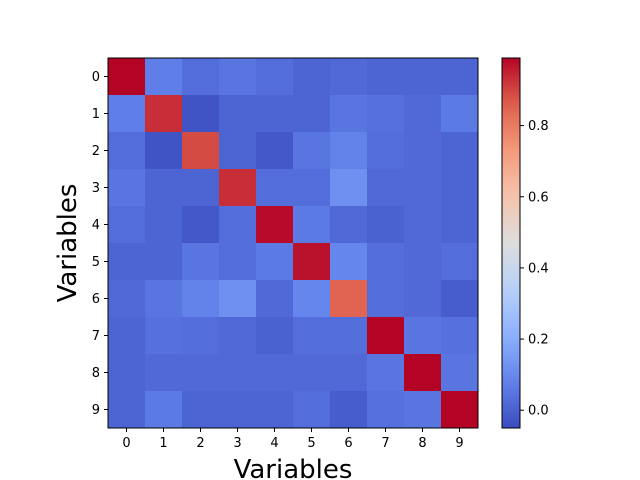  What do you see at coordinates (293, 467) in the screenshot?
I see `x-axis-label: Variables` at bounding box center [293, 467].